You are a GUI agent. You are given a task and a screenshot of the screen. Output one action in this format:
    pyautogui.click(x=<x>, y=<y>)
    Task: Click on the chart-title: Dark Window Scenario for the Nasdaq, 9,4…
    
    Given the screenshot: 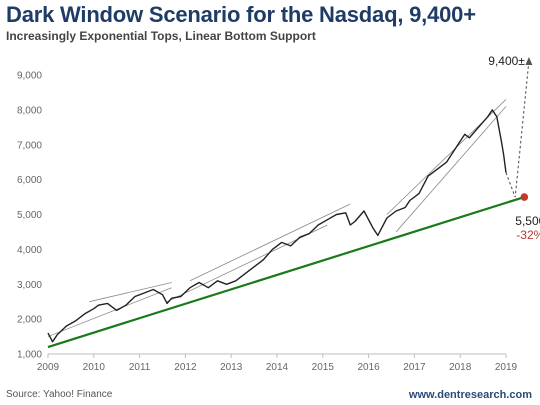 What is the action you would take?
    pyautogui.click(x=241, y=14)
    